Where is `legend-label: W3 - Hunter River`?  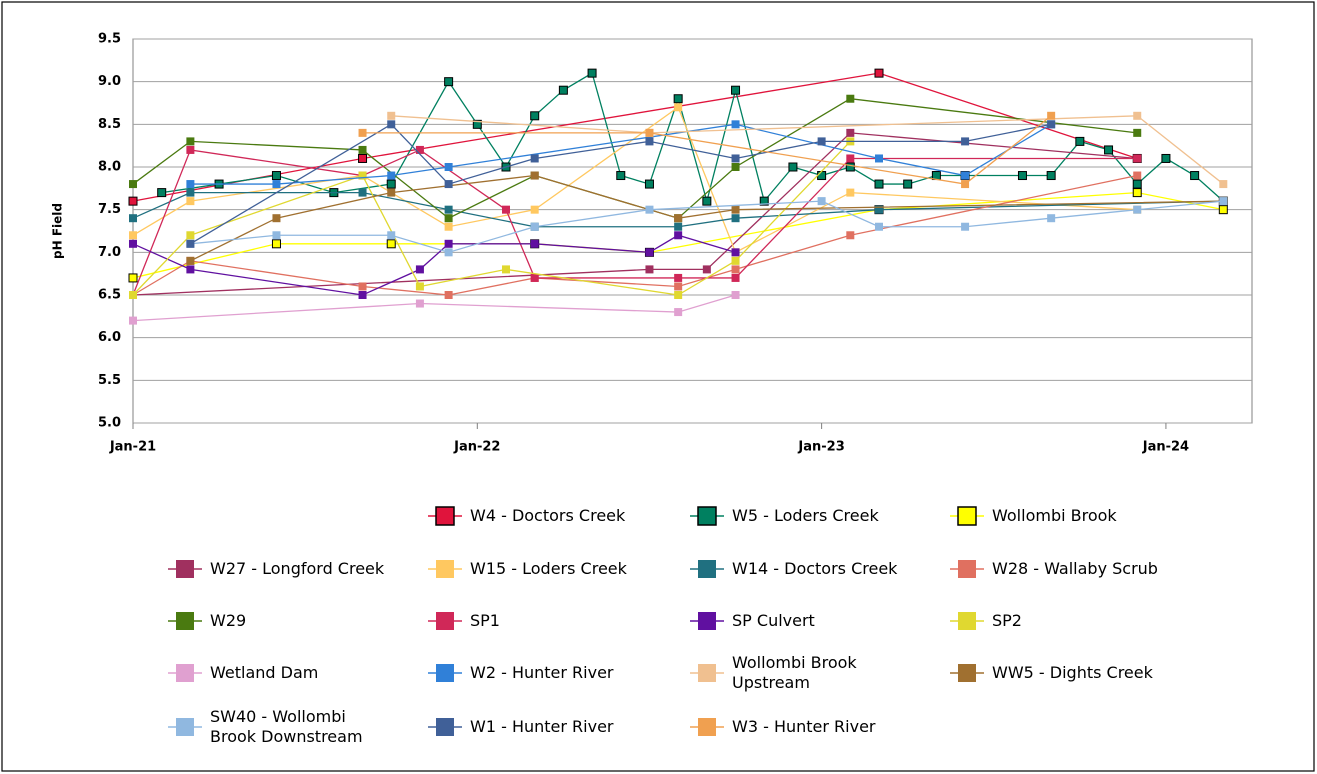
legend-label: W3 - Hunter River is located at coordinates (804, 726).